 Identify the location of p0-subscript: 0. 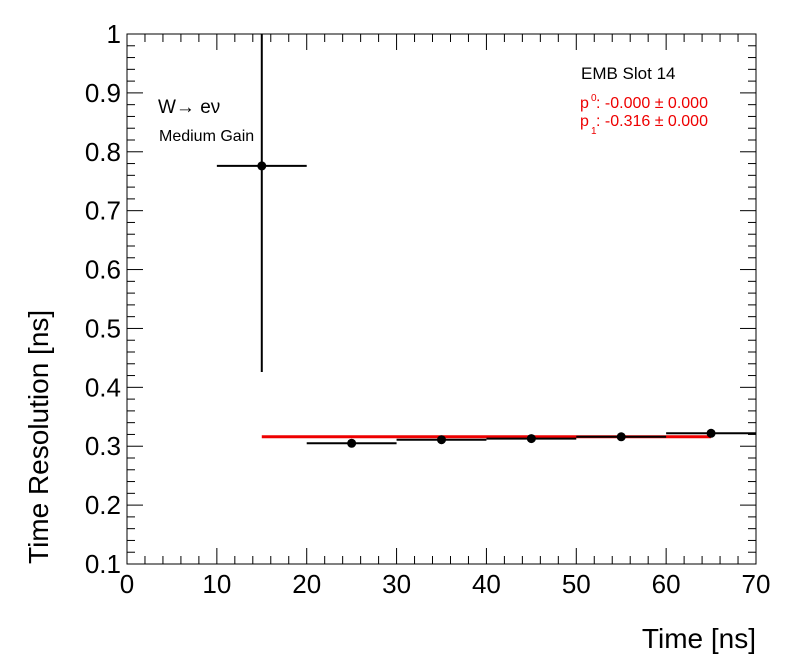
(594, 98).